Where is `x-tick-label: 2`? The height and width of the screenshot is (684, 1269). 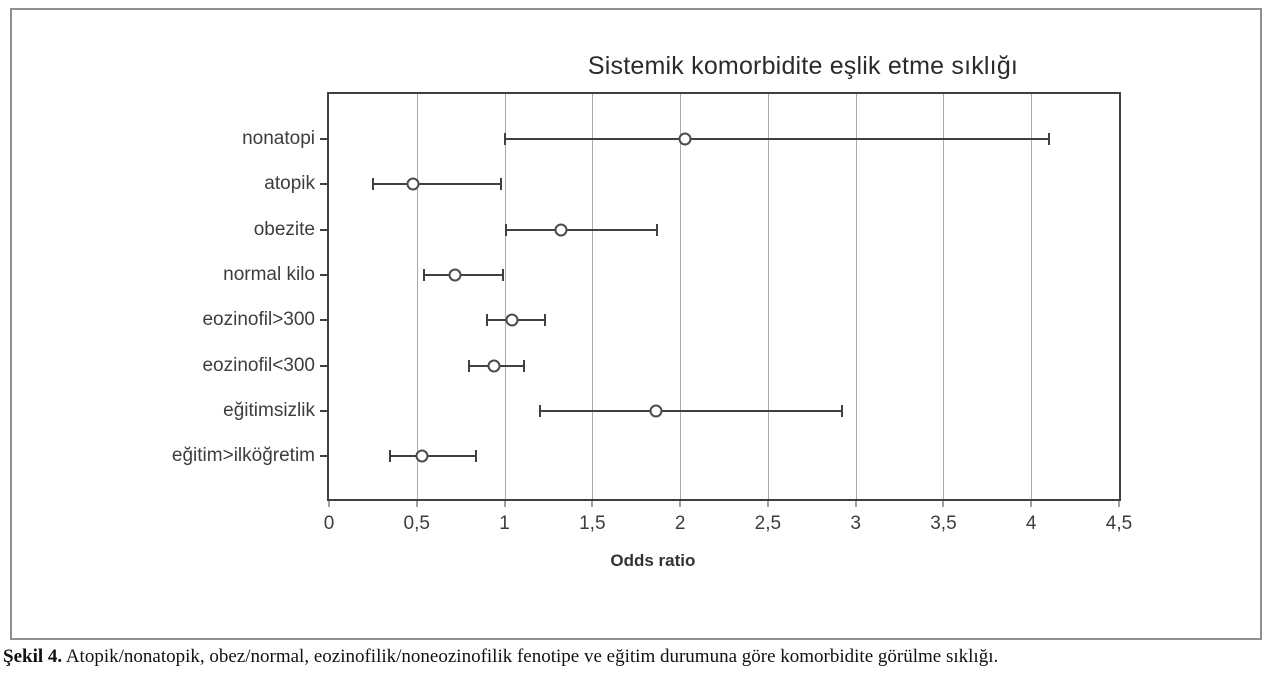 x-tick-label: 2 is located at coordinates (680, 523).